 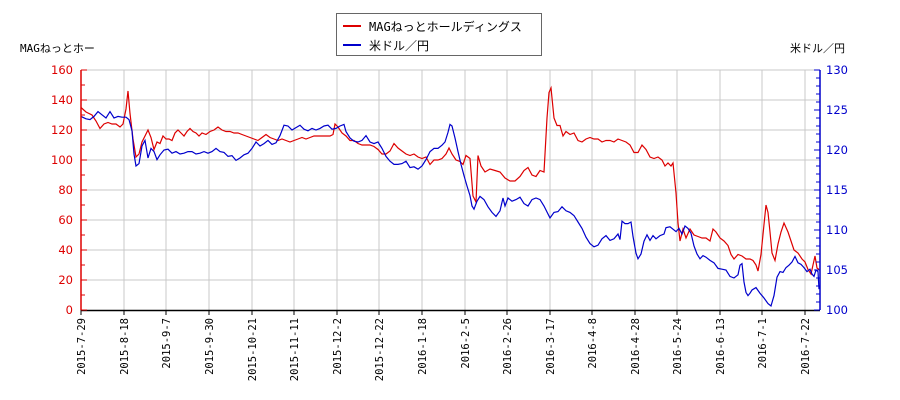 What do you see at coordinates (69, 310) in the screenshot?
I see `left-tick-label: 0` at bounding box center [69, 310].